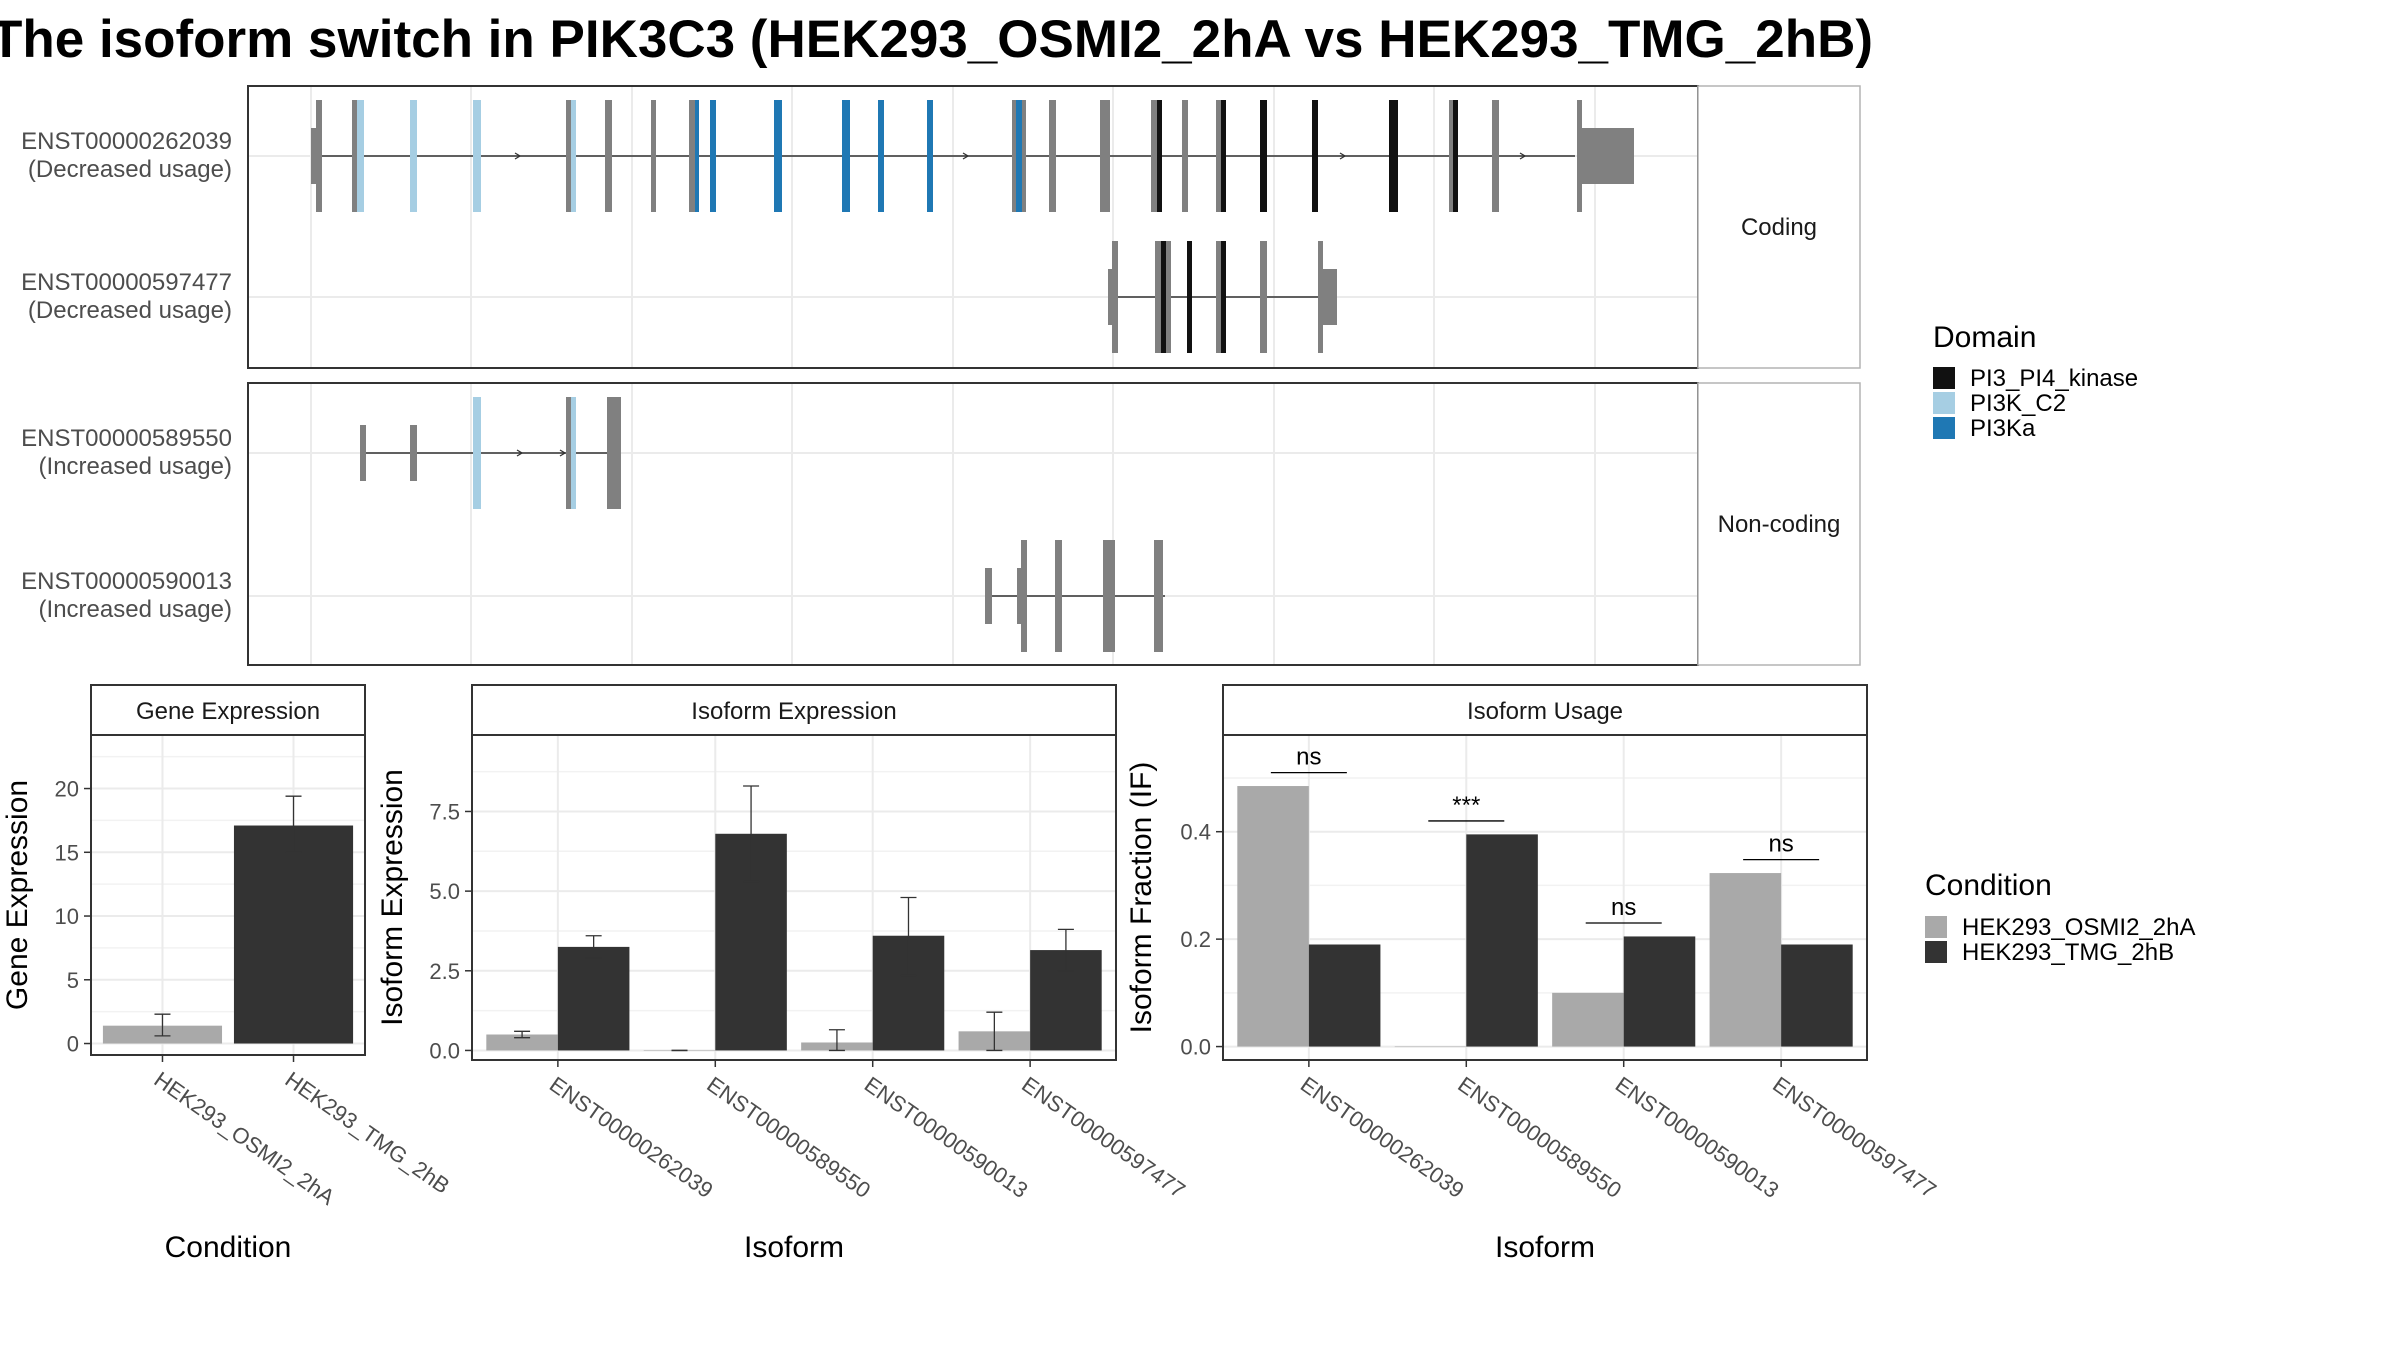  I want to click on condition-legend-title: Condition, so click(1988, 885).